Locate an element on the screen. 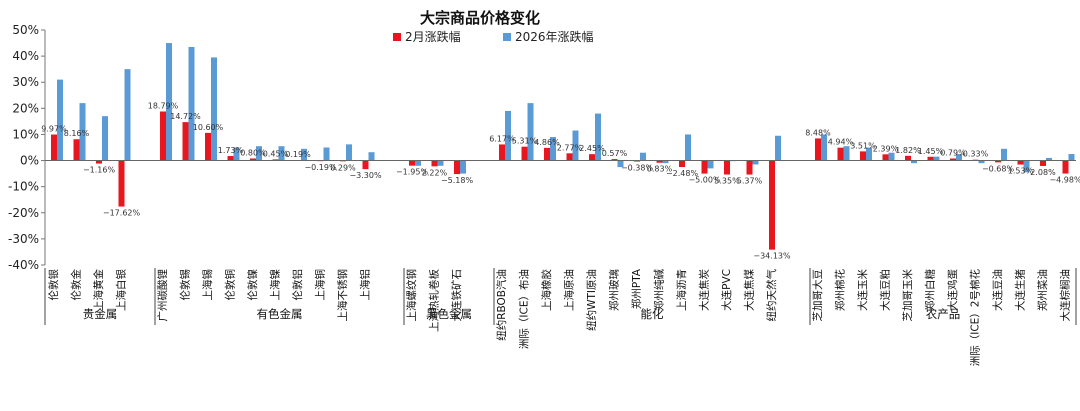 Image resolution: width=1080 pixels, height=411 pixels. category-label: 上海橡胶 is located at coordinates (546, 290).